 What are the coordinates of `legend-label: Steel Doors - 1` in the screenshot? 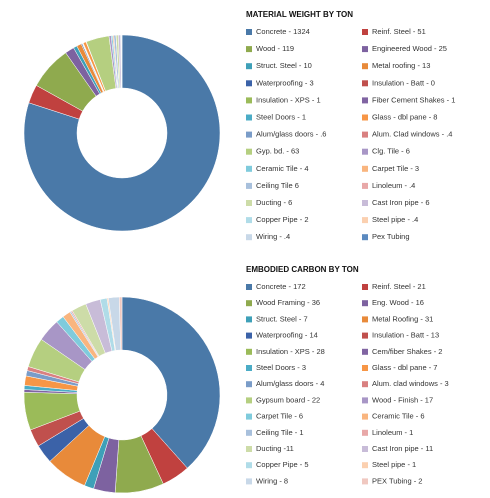 It's located at (281, 116).